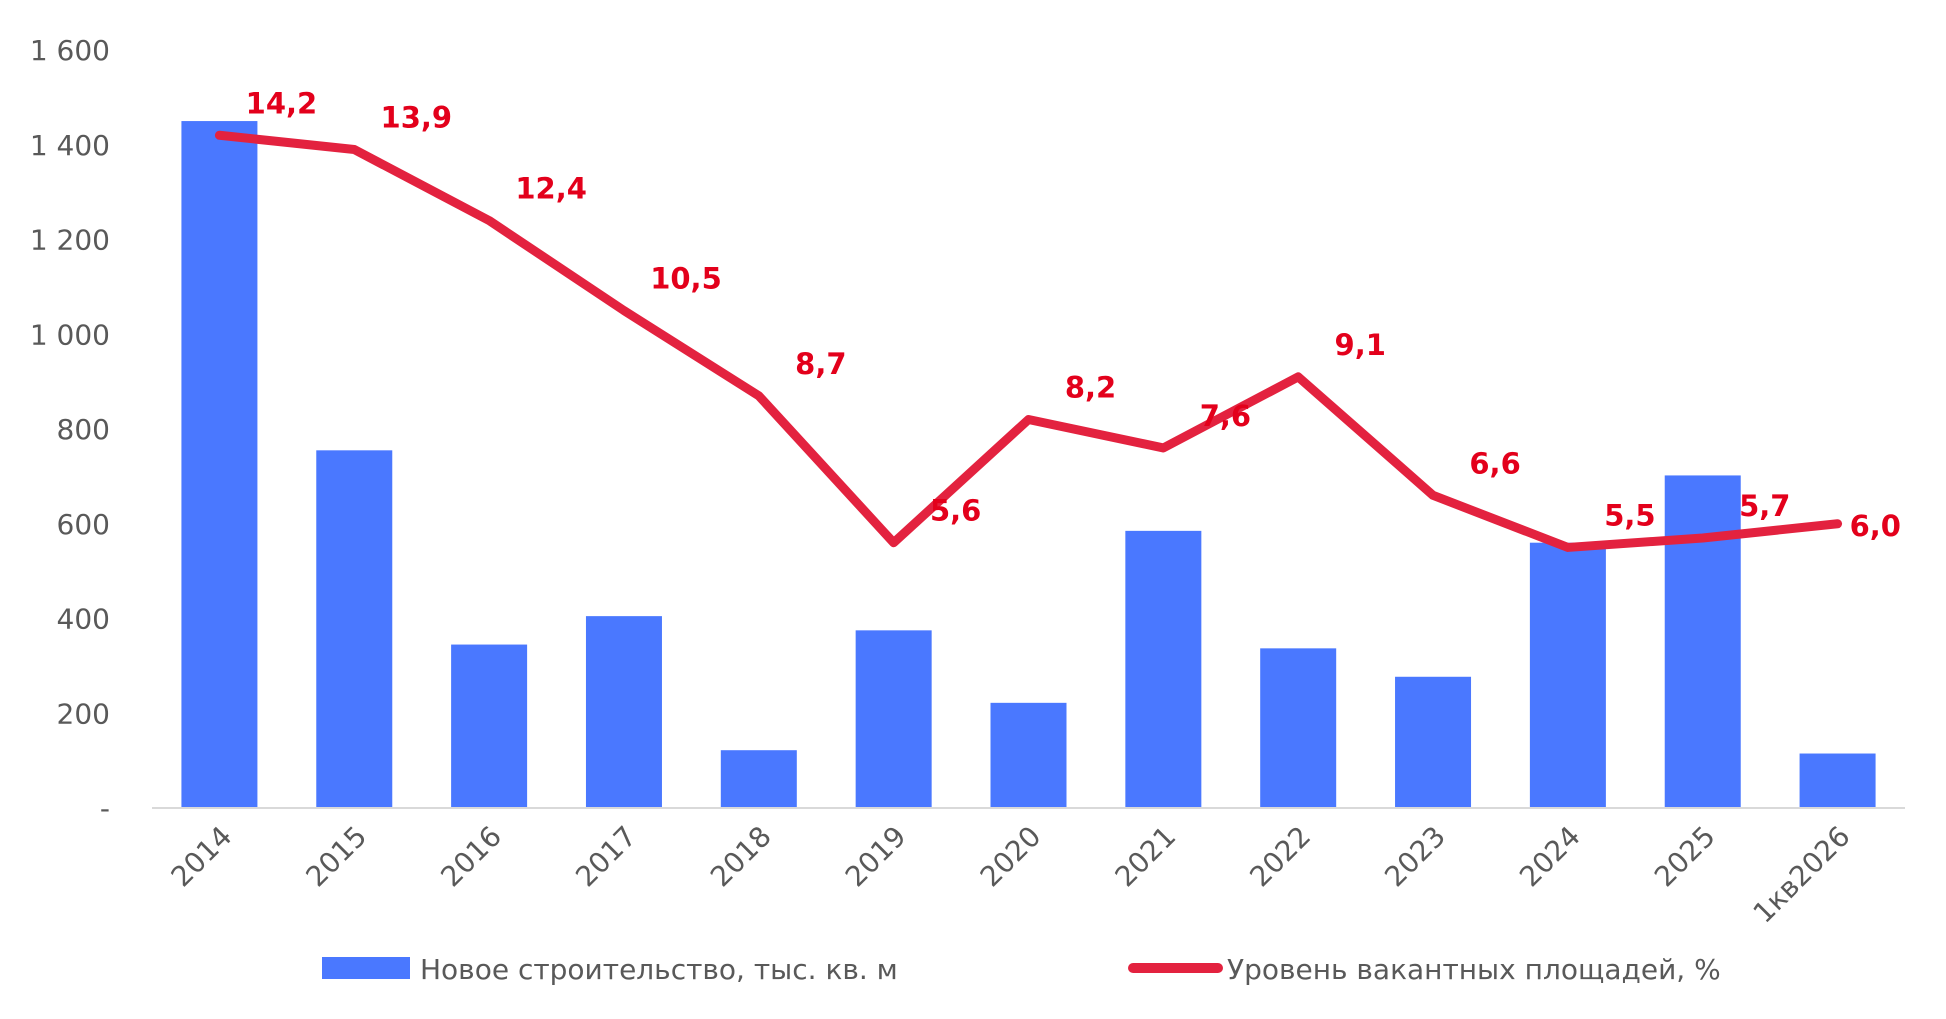  What do you see at coordinates (1802, 875) in the screenshot?
I see `x-tick-label: 1кв2026` at bounding box center [1802, 875].